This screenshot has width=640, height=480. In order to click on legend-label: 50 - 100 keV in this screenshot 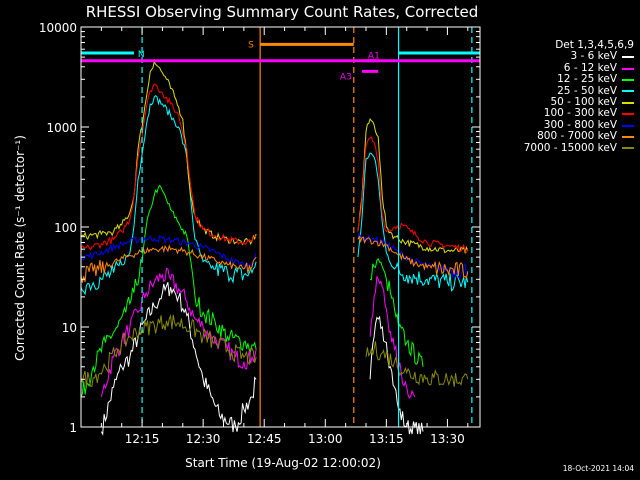, I will do `click(583, 102)`.